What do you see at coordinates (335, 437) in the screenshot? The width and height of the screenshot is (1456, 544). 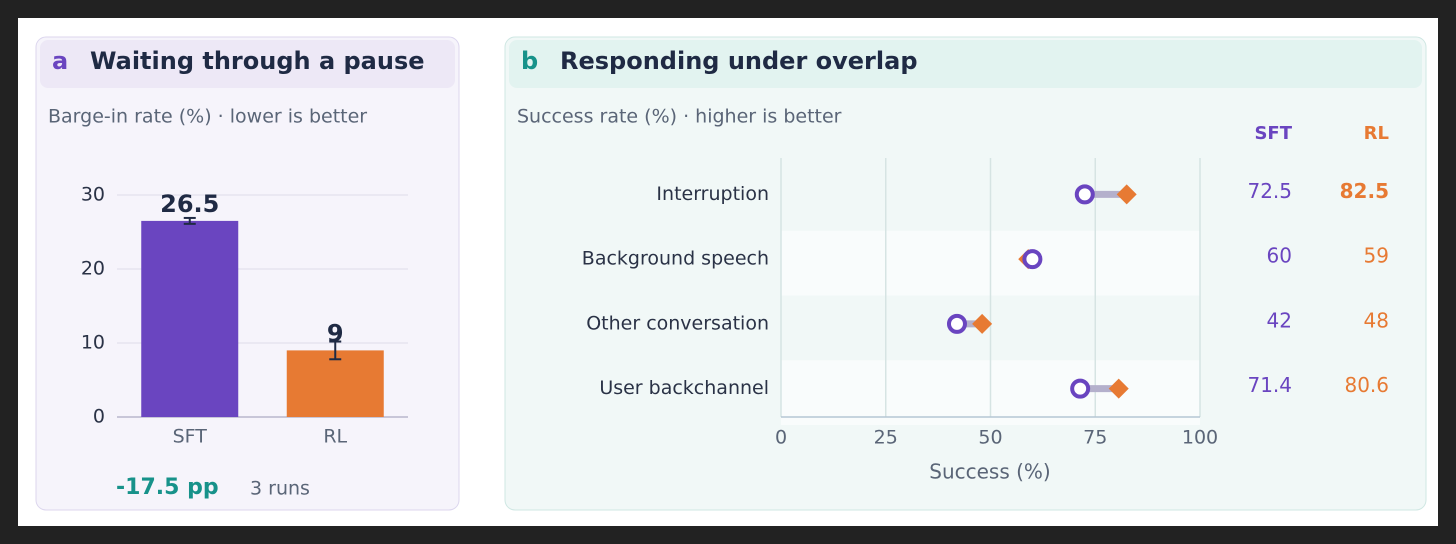 I see `x-tick-label: RL` at bounding box center [335, 437].